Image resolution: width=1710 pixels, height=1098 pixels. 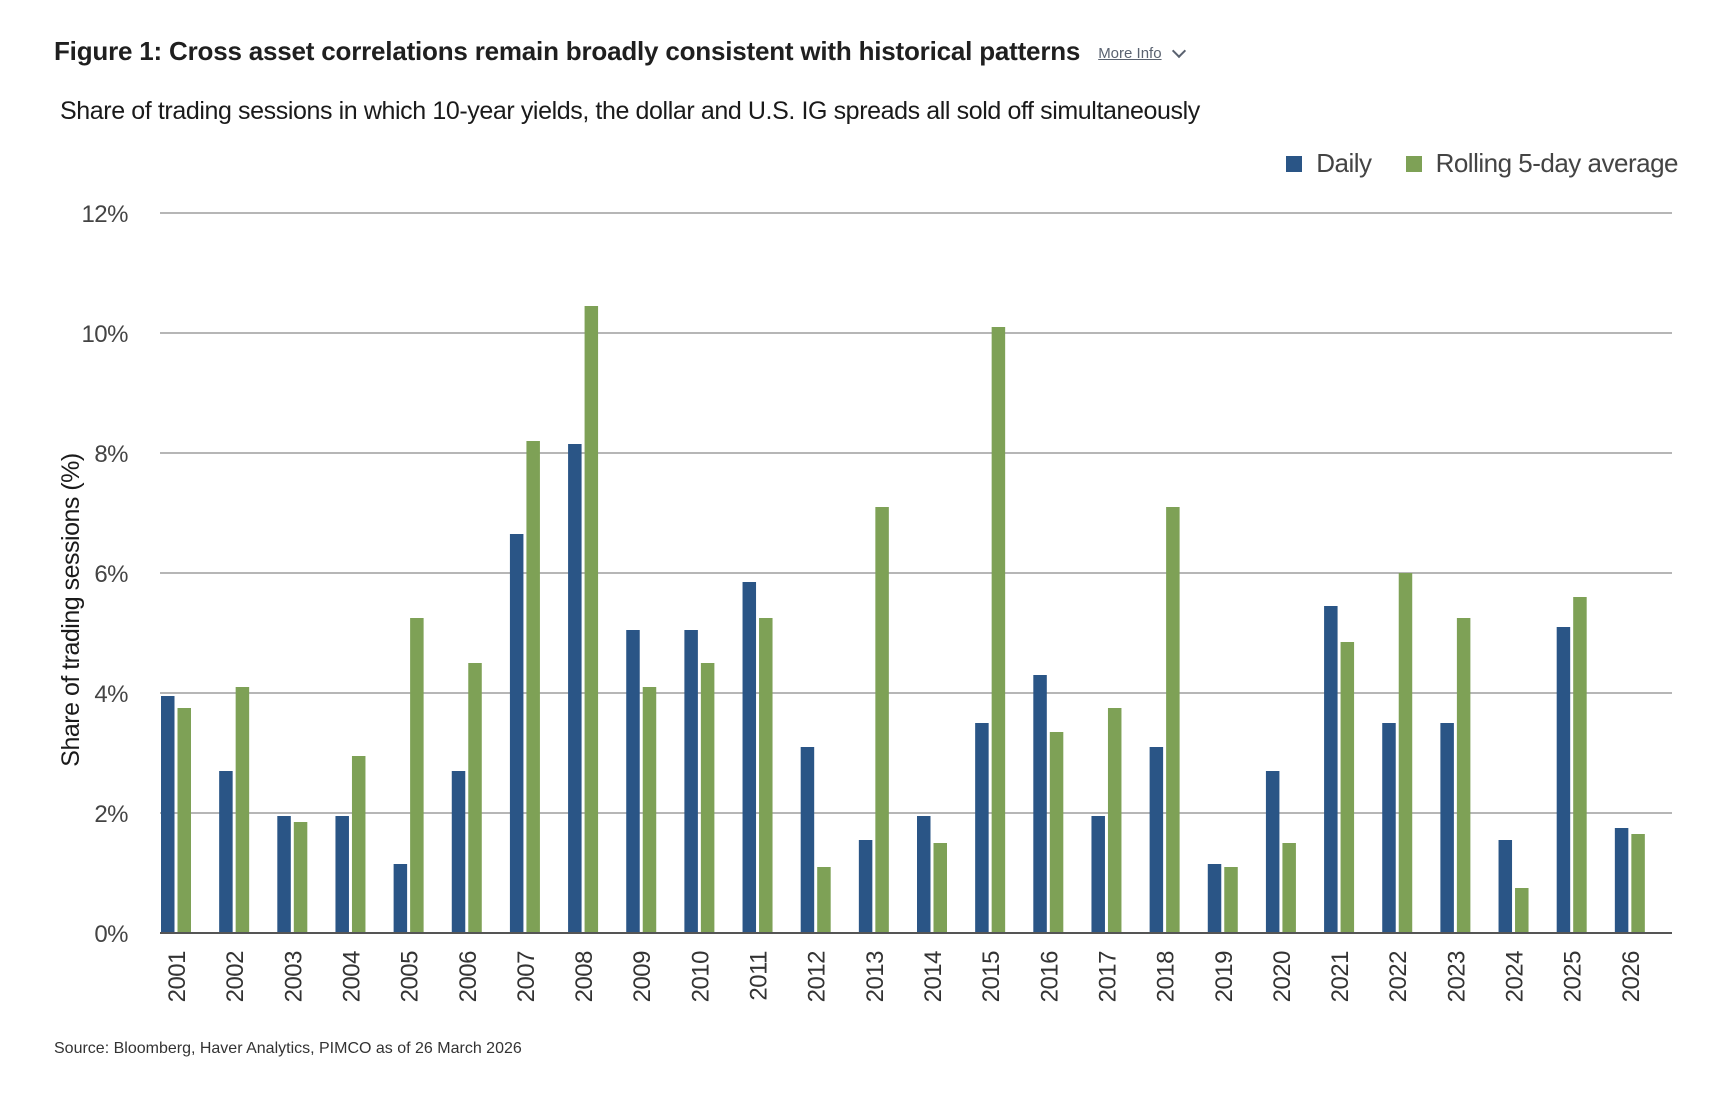 What do you see at coordinates (468, 977) in the screenshot?
I see `x-tick-label: 2006` at bounding box center [468, 977].